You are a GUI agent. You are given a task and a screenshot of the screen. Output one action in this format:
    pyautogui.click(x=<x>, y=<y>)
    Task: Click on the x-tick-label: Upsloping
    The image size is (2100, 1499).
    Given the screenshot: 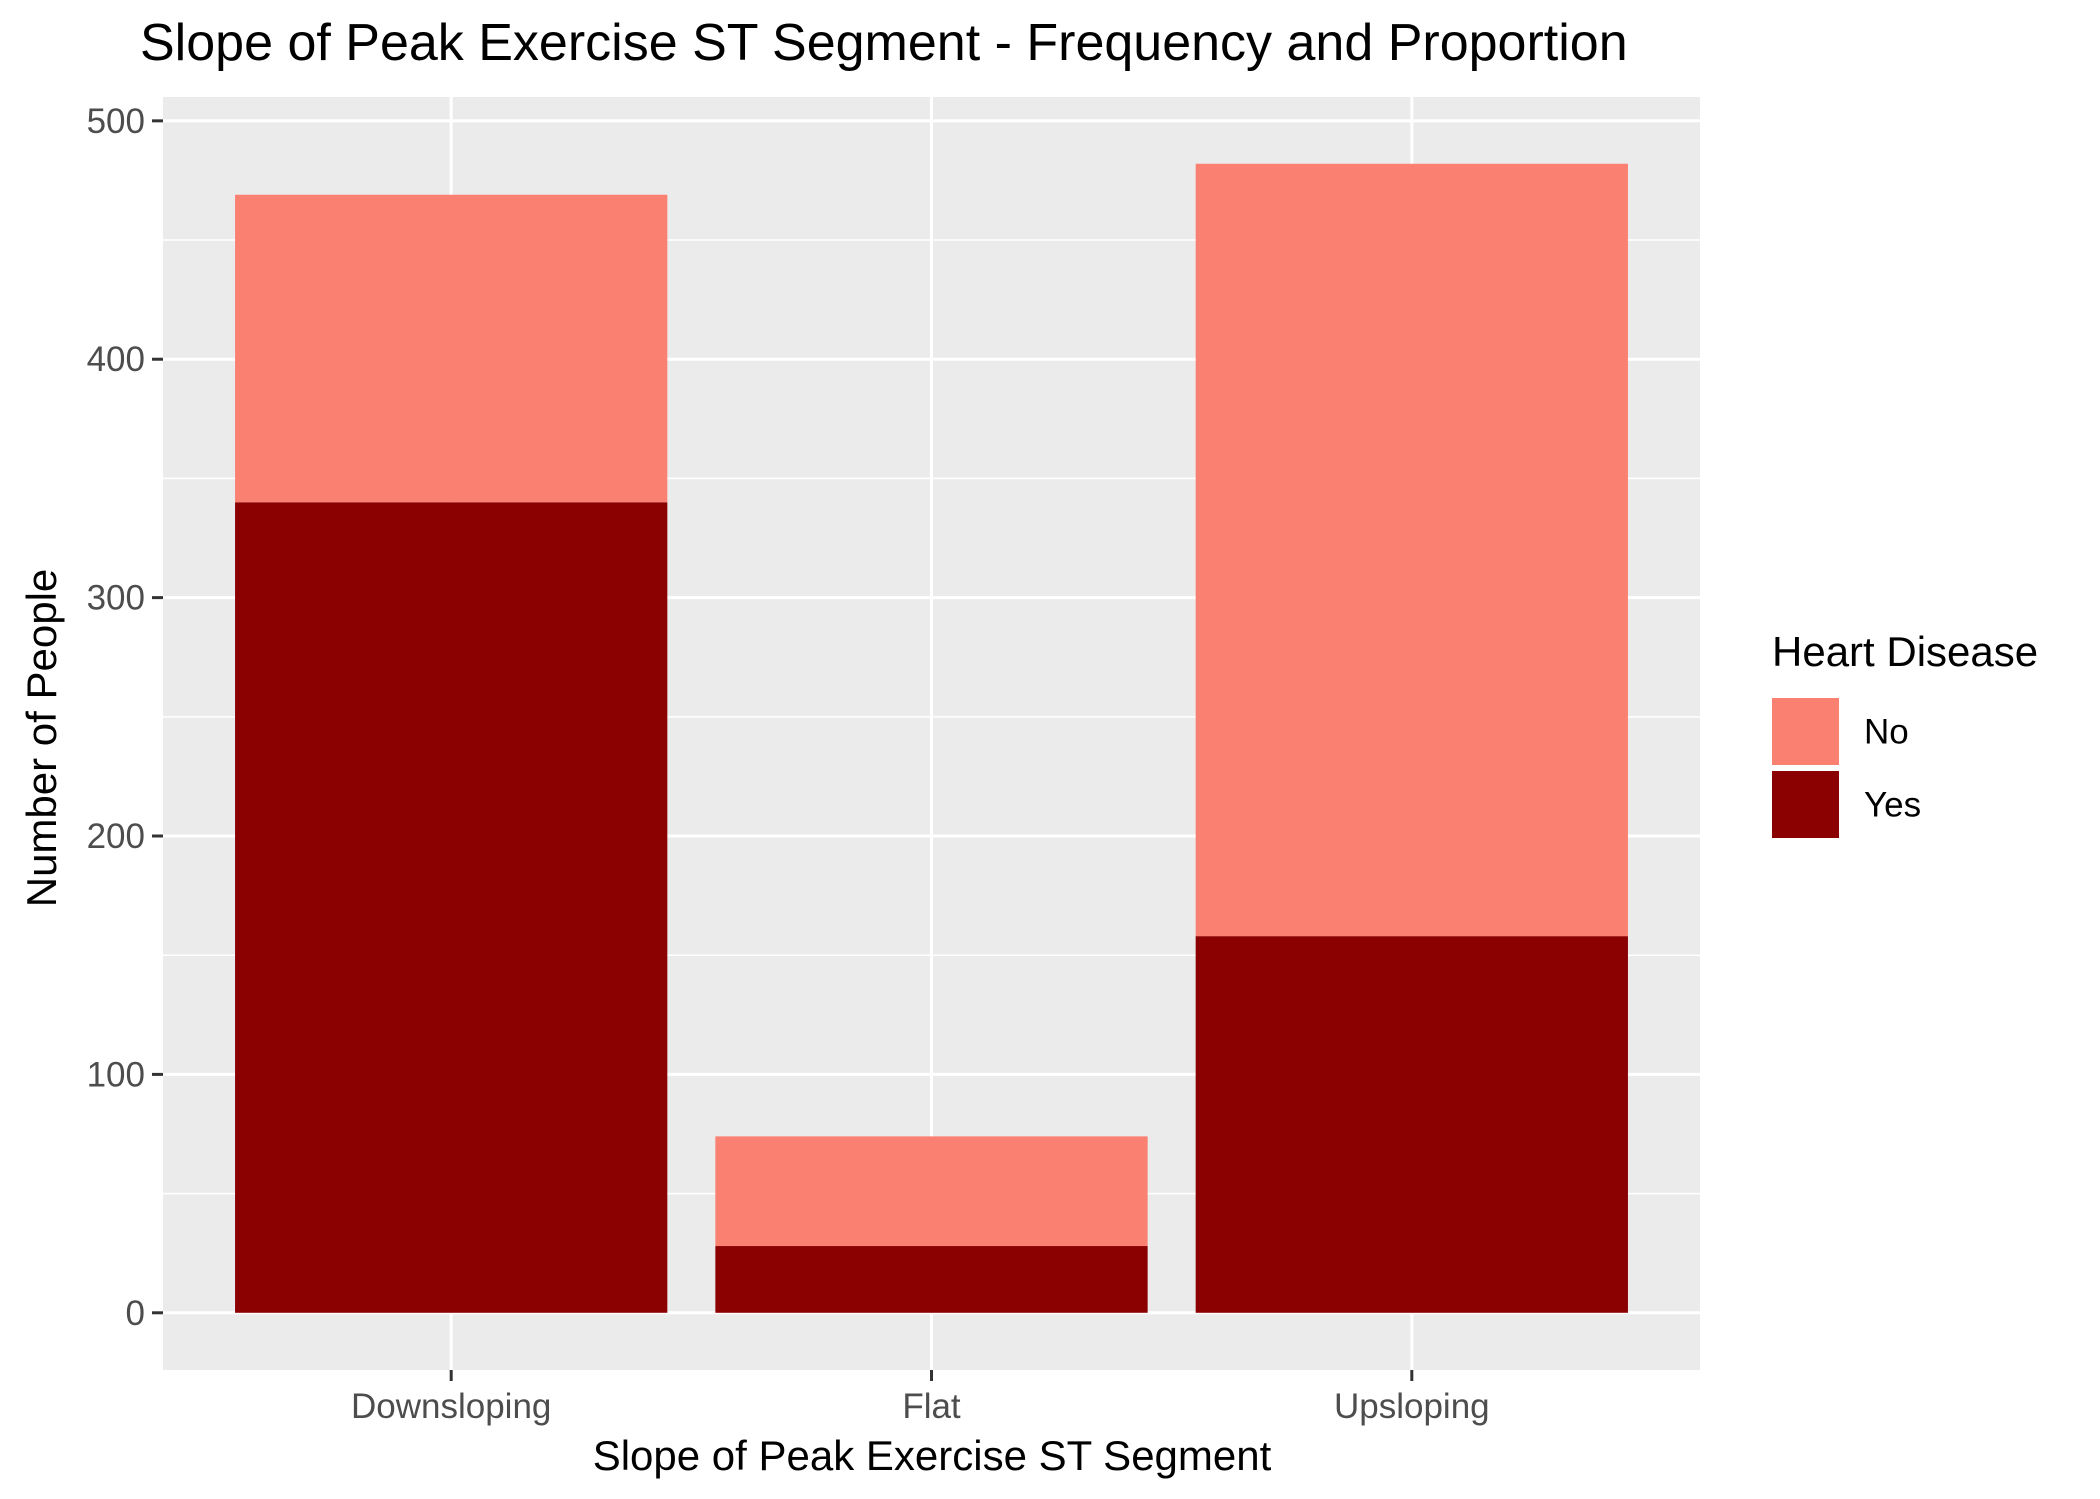 What is the action you would take?
    pyautogui.click(x=1412, y=1406)
    